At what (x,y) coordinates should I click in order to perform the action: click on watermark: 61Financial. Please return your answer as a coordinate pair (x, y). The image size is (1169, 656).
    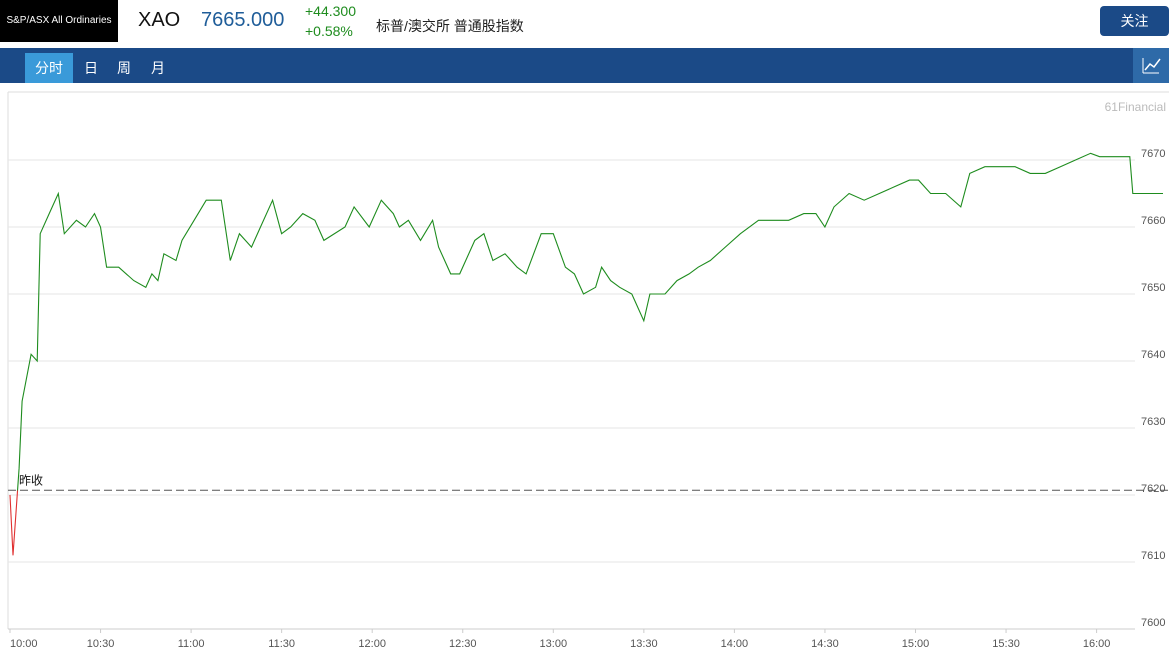
    Looking at the image, I should click on (1135, 107).